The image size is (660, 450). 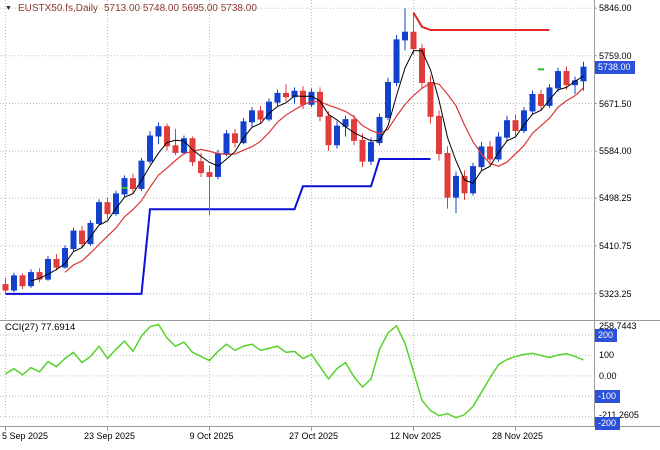 What do you see at coordinates (607, 355) in the screenshot?
I see `cci-axis-label: 100` at bounding box center [607, 355].